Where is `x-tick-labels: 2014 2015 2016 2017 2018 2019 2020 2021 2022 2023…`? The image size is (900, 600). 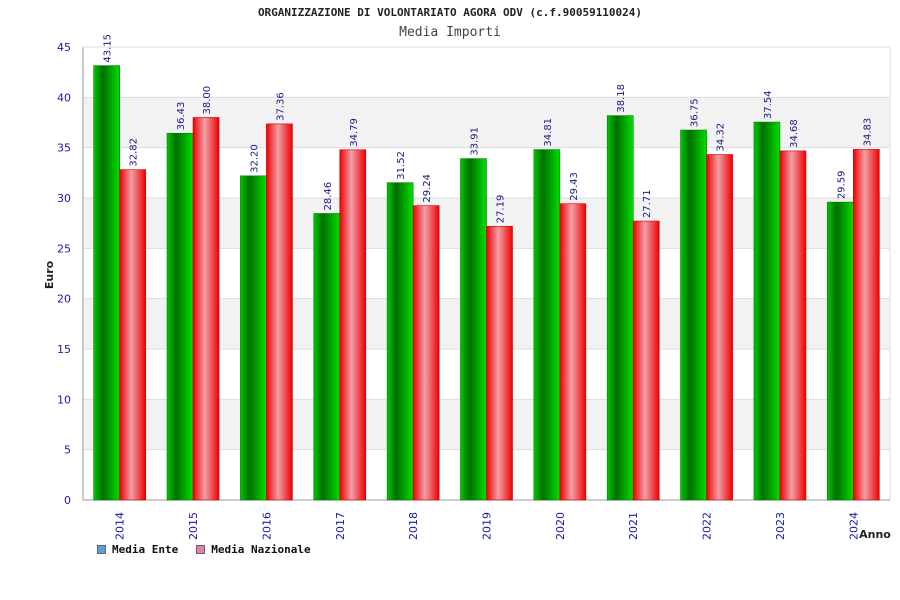 x-tick-labels: 2014 2015 2016 2017 2018 2019 2020 2021 2022 2023… is located at coordinates (487, 526).